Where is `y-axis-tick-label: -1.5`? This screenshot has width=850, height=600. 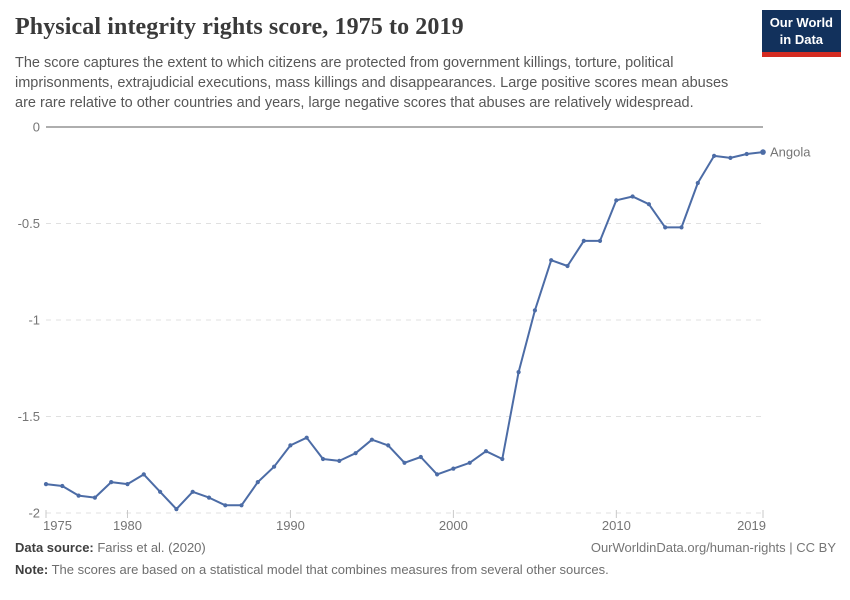 y-axis-tick-label: -1.5 is located at coordinates (29, 416).